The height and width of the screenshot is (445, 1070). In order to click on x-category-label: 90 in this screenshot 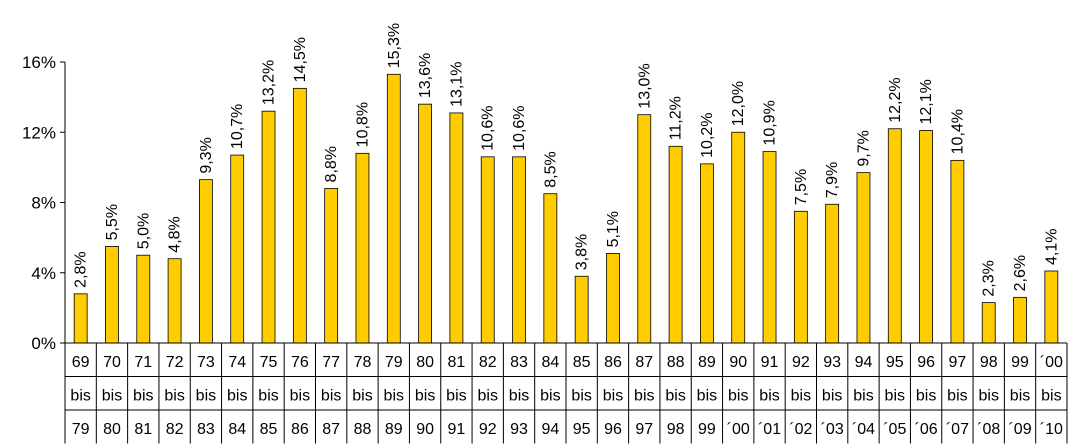, I will do `click(738, 362)`.